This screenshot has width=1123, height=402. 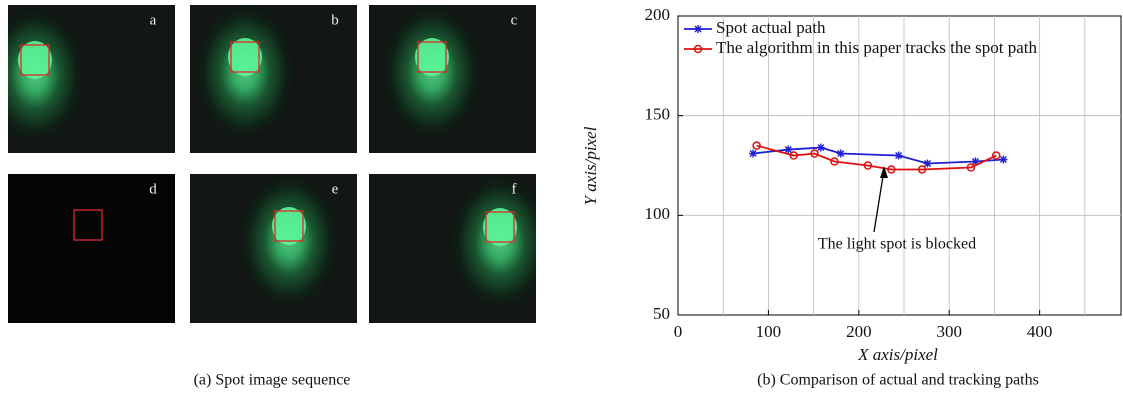 I want to click on panel-label: a, so click(x=153, y=20).